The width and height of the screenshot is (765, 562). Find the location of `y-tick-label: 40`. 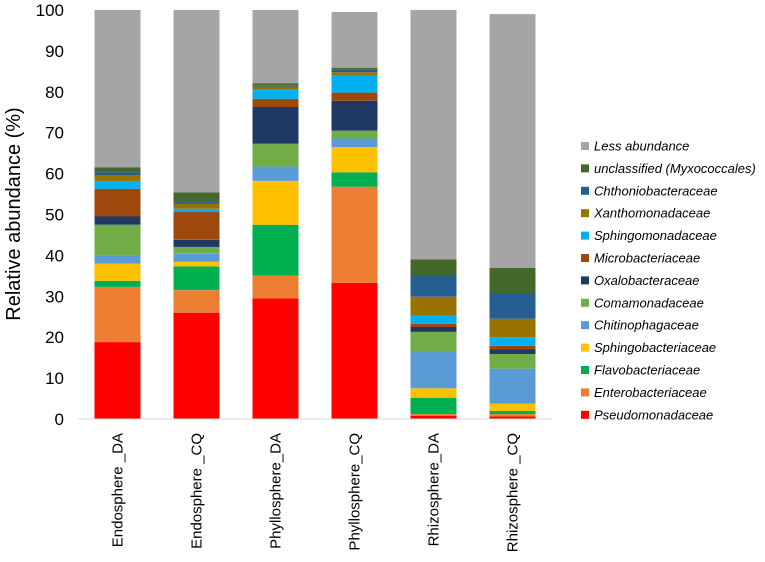

y-tick-label: 40 is located at coordinates (54, 255).